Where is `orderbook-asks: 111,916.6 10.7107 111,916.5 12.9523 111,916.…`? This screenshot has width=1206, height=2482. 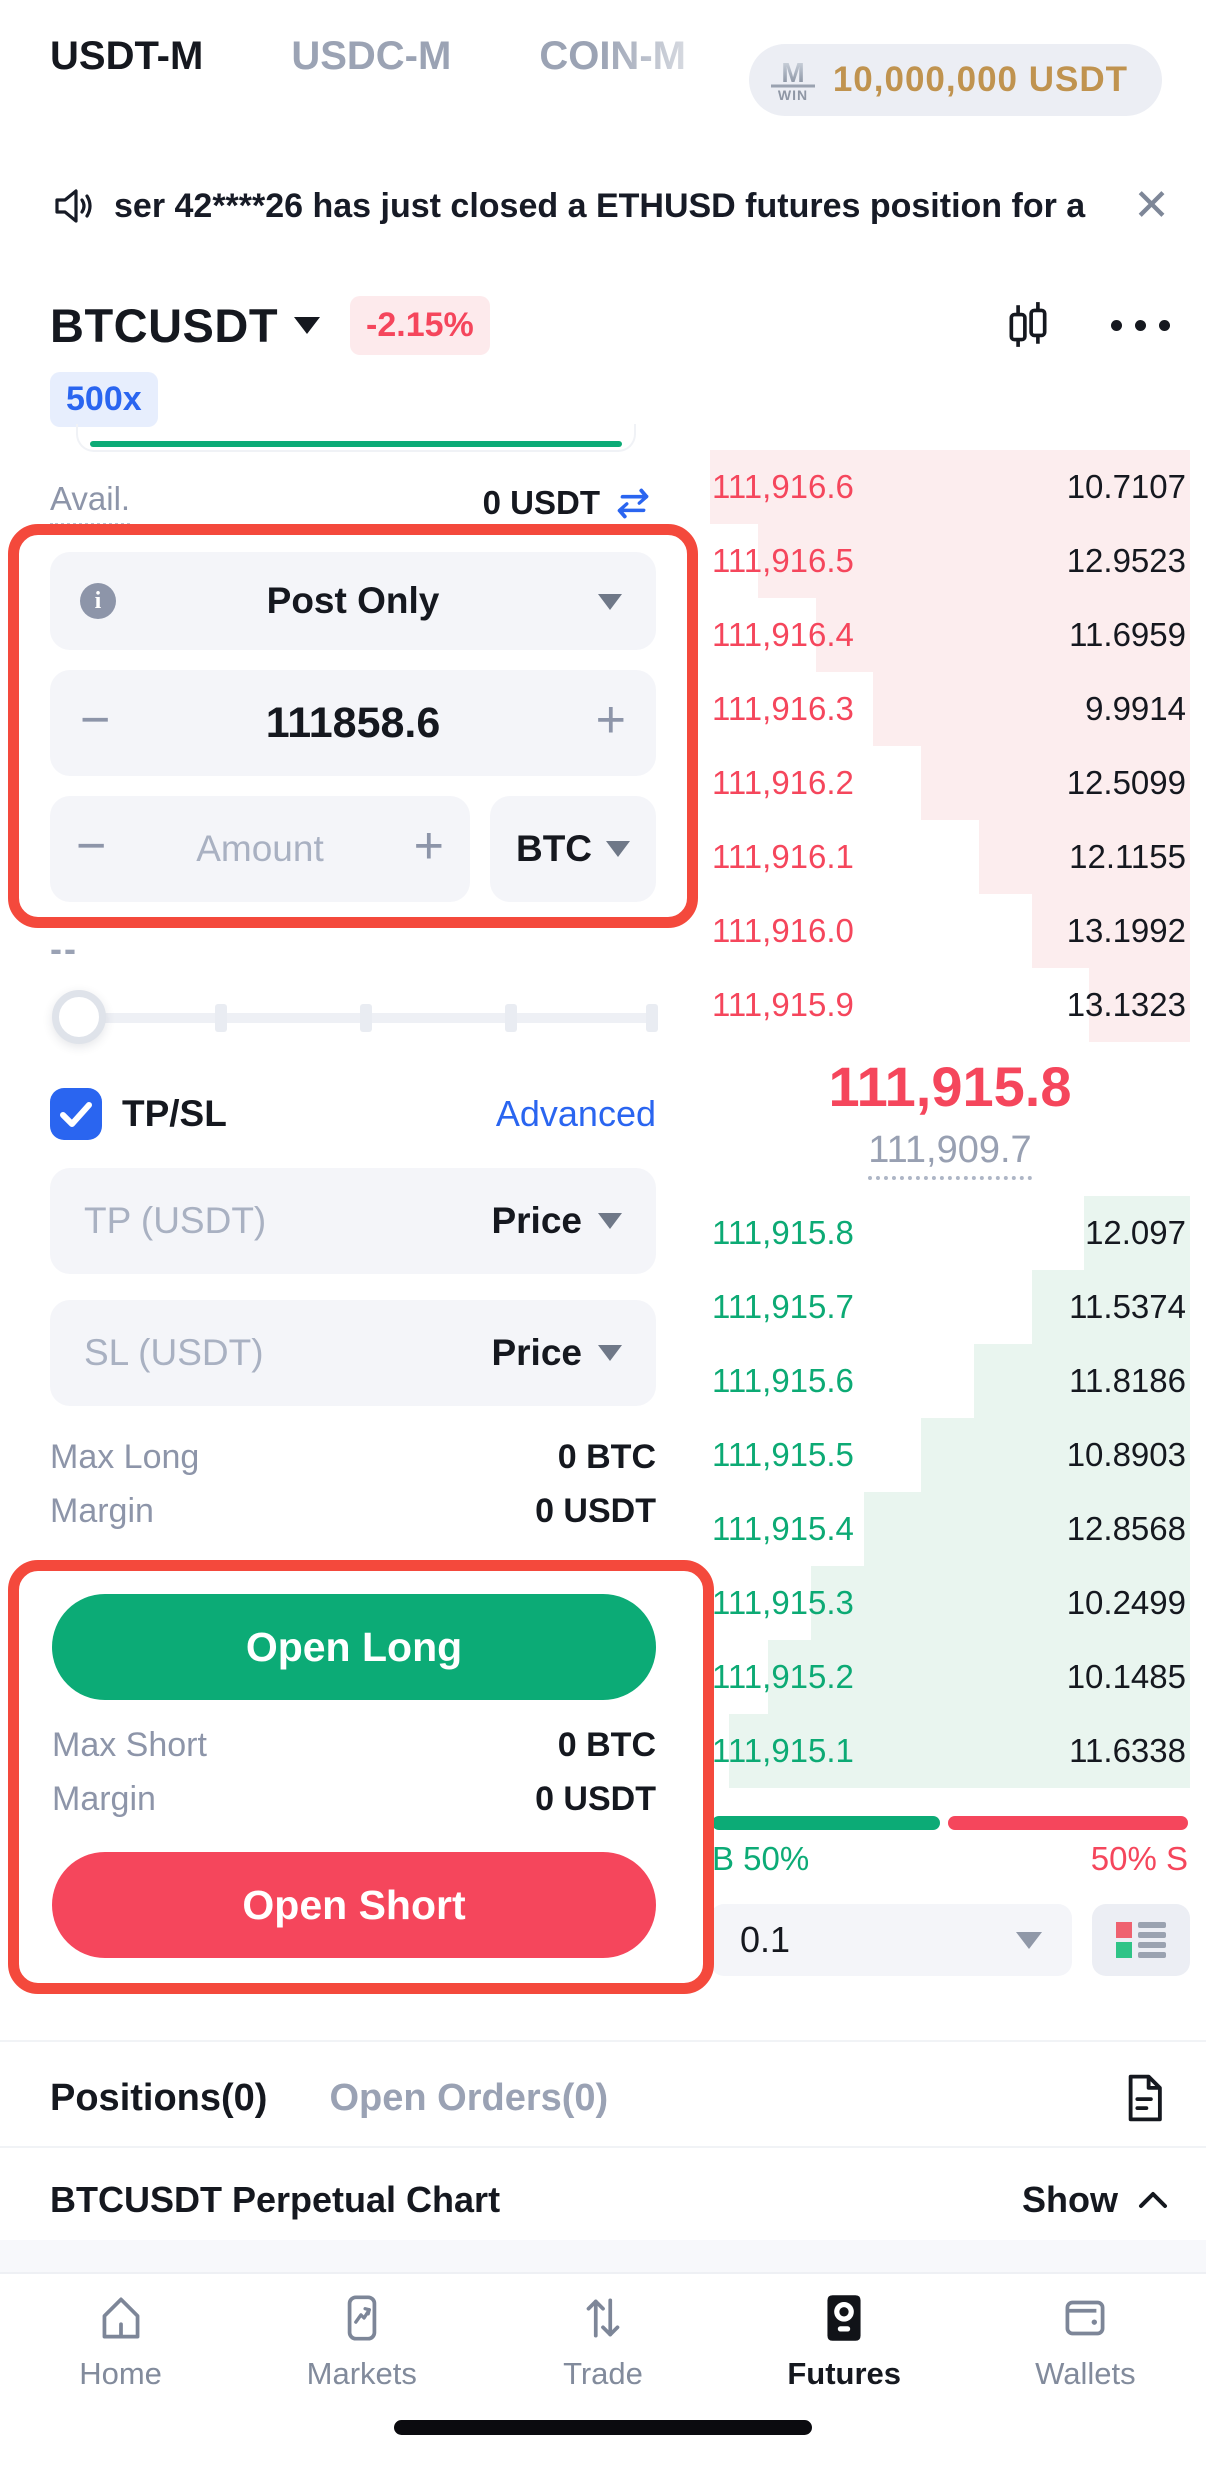 orderbook-asks: 111,916.6 10.7107 111,916.5 12.9523 111,916.… is located at coordinates (950, 746).